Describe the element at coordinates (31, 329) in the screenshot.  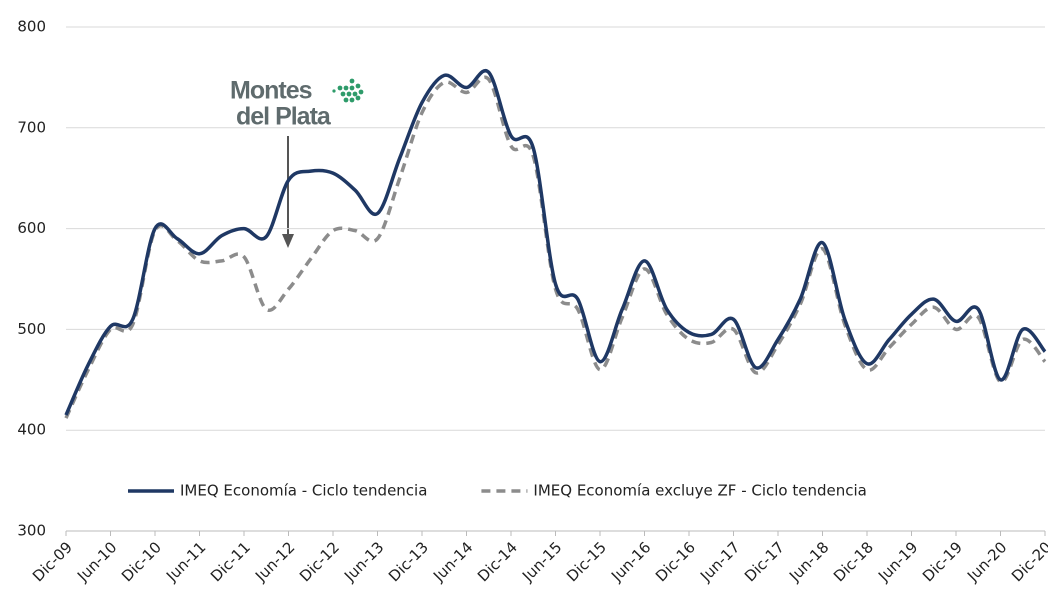
I see `y-tick-label: 500` at that location.